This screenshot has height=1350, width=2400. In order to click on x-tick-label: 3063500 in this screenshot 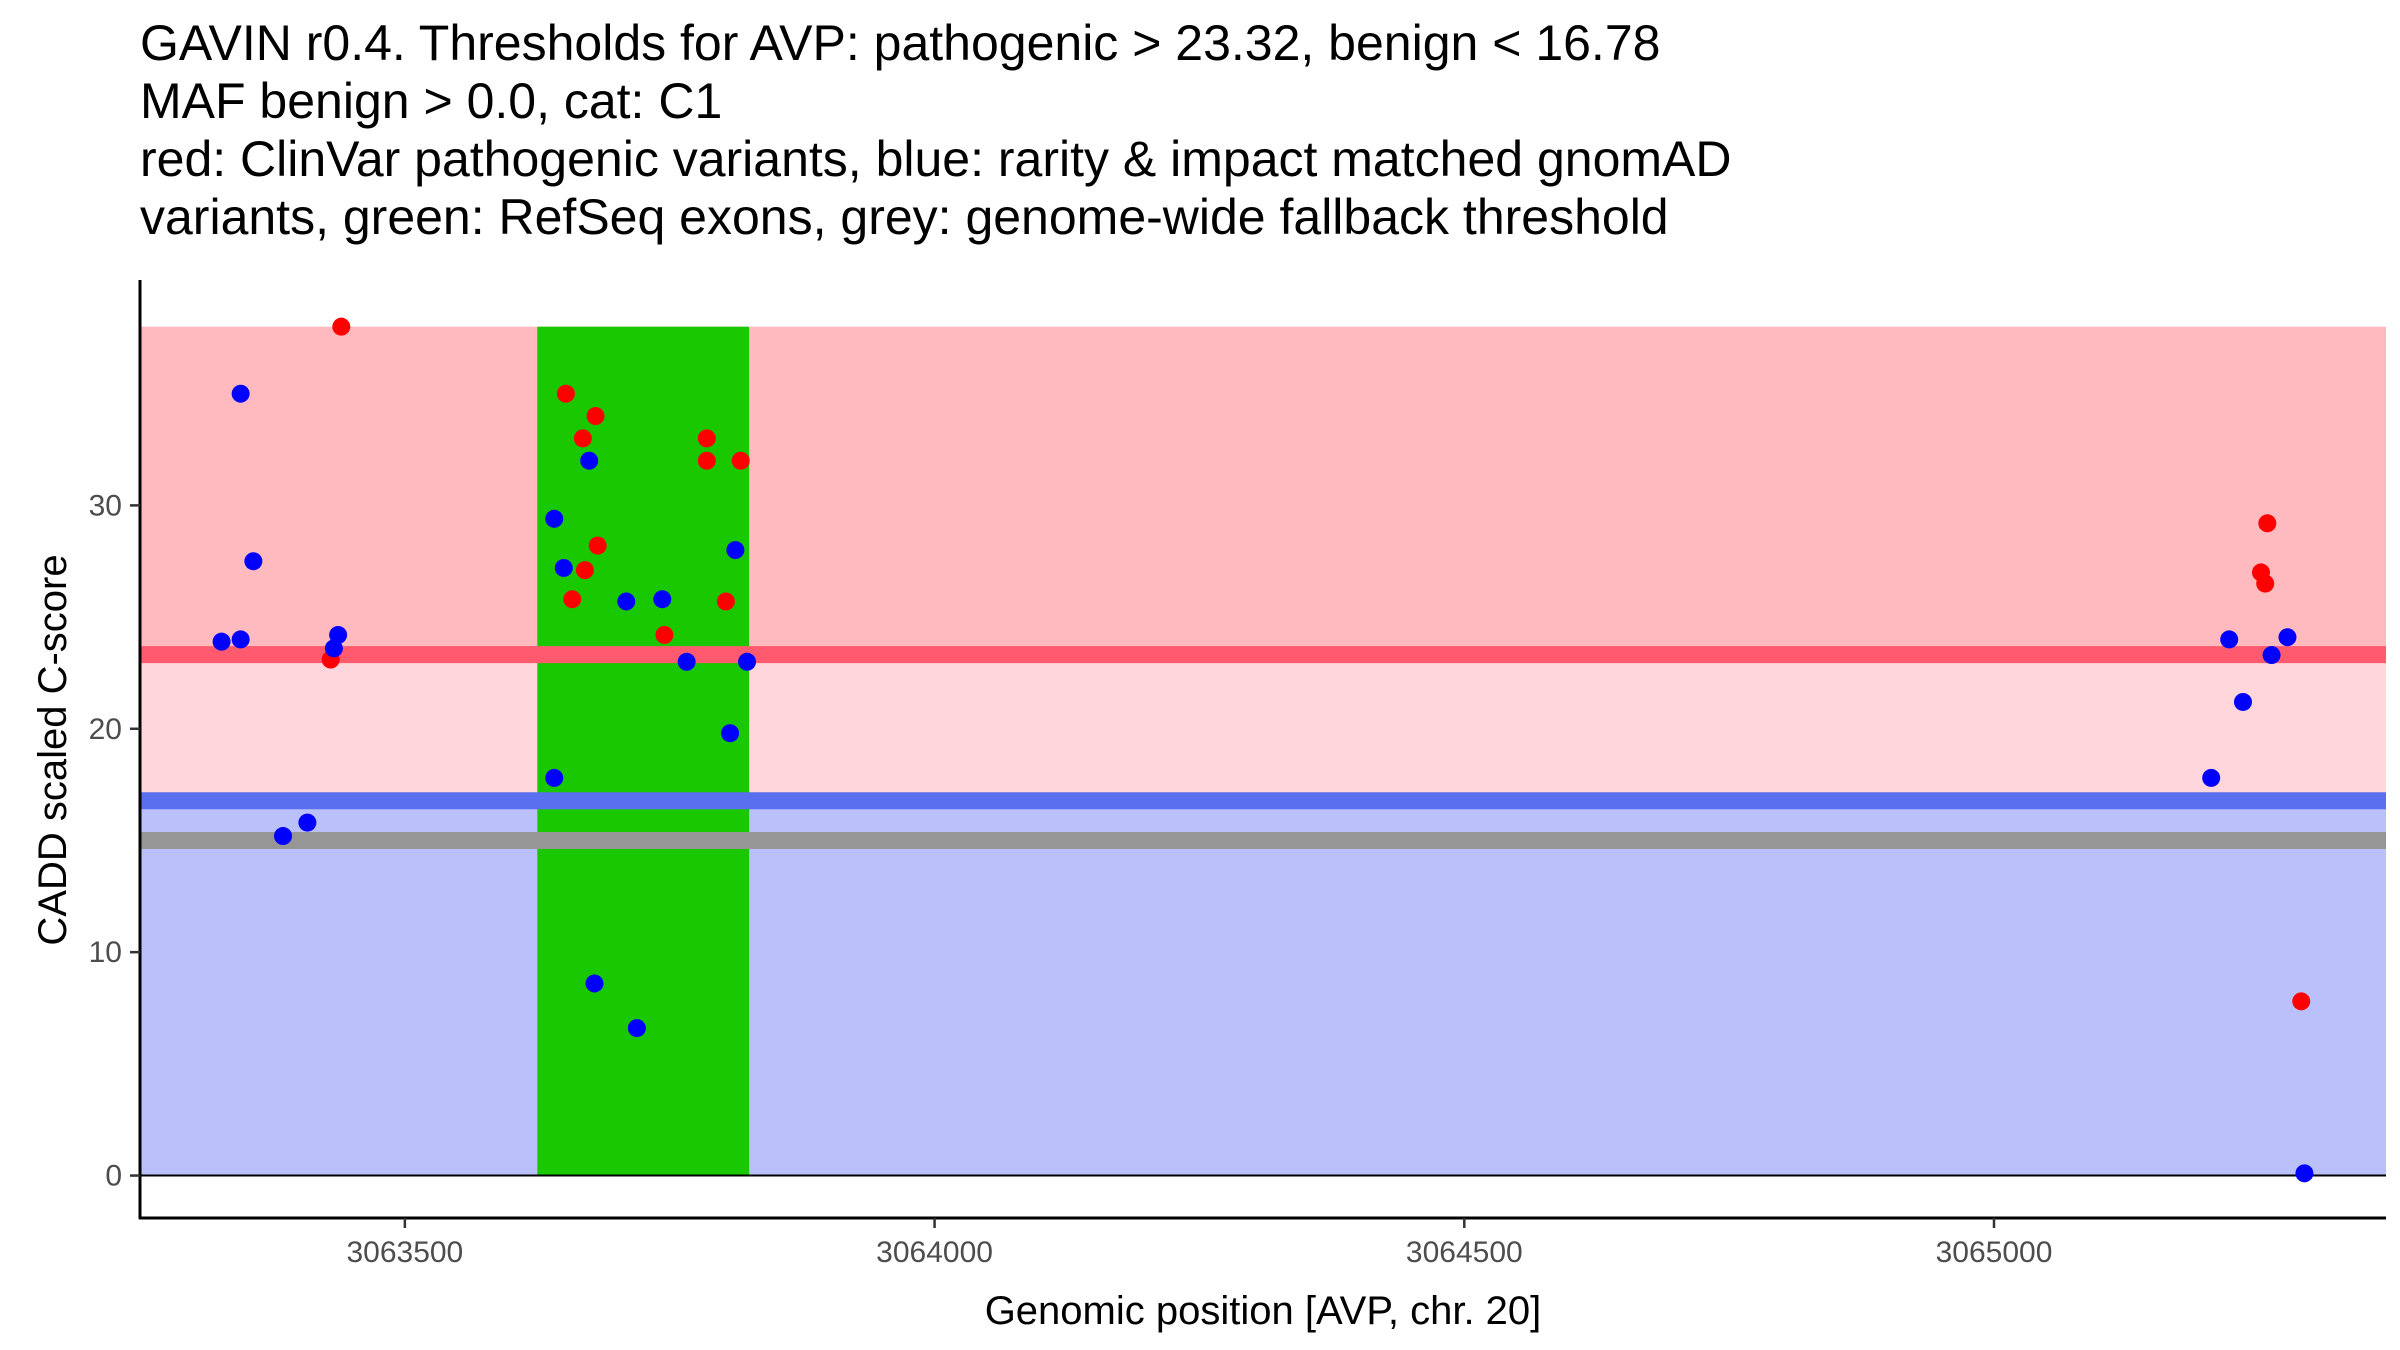, I will do `click(404, 1252)`.